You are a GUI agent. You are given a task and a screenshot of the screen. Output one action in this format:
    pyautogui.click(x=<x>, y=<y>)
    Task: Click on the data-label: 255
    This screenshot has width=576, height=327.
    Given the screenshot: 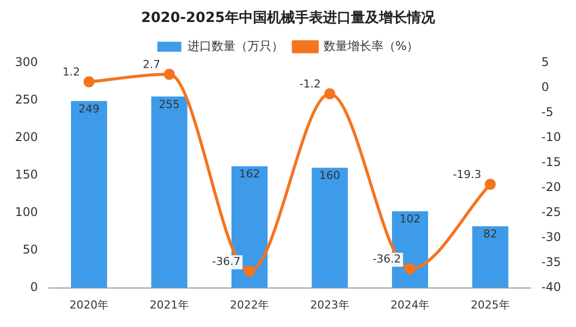 What is the action you would take?
    pyautogui.click(x=169, y=104)
    